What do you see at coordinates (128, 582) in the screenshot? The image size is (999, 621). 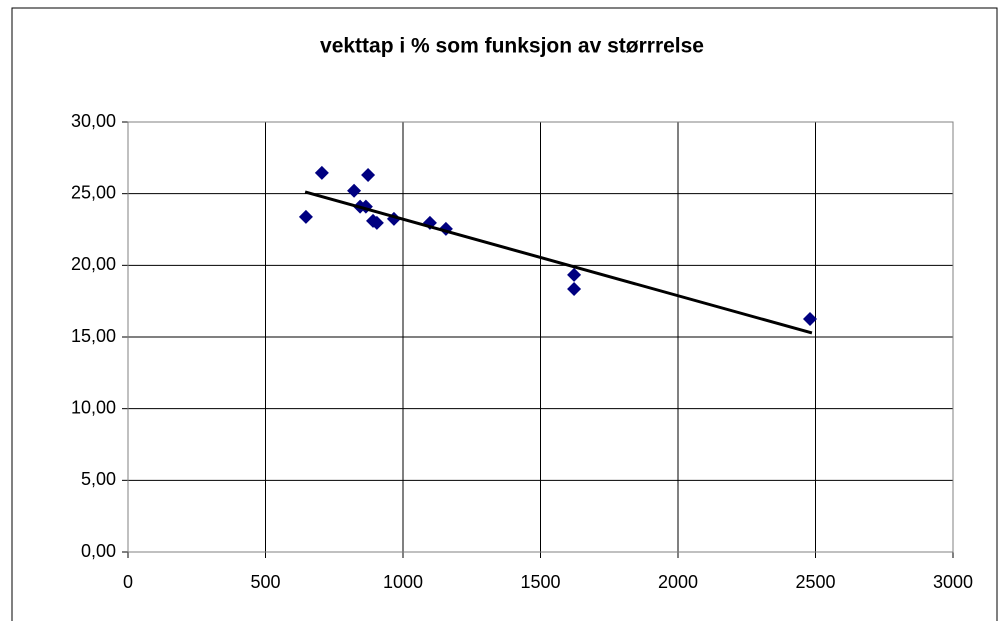 I see `x-tick-label: 0` at bounding box center [128, 582].